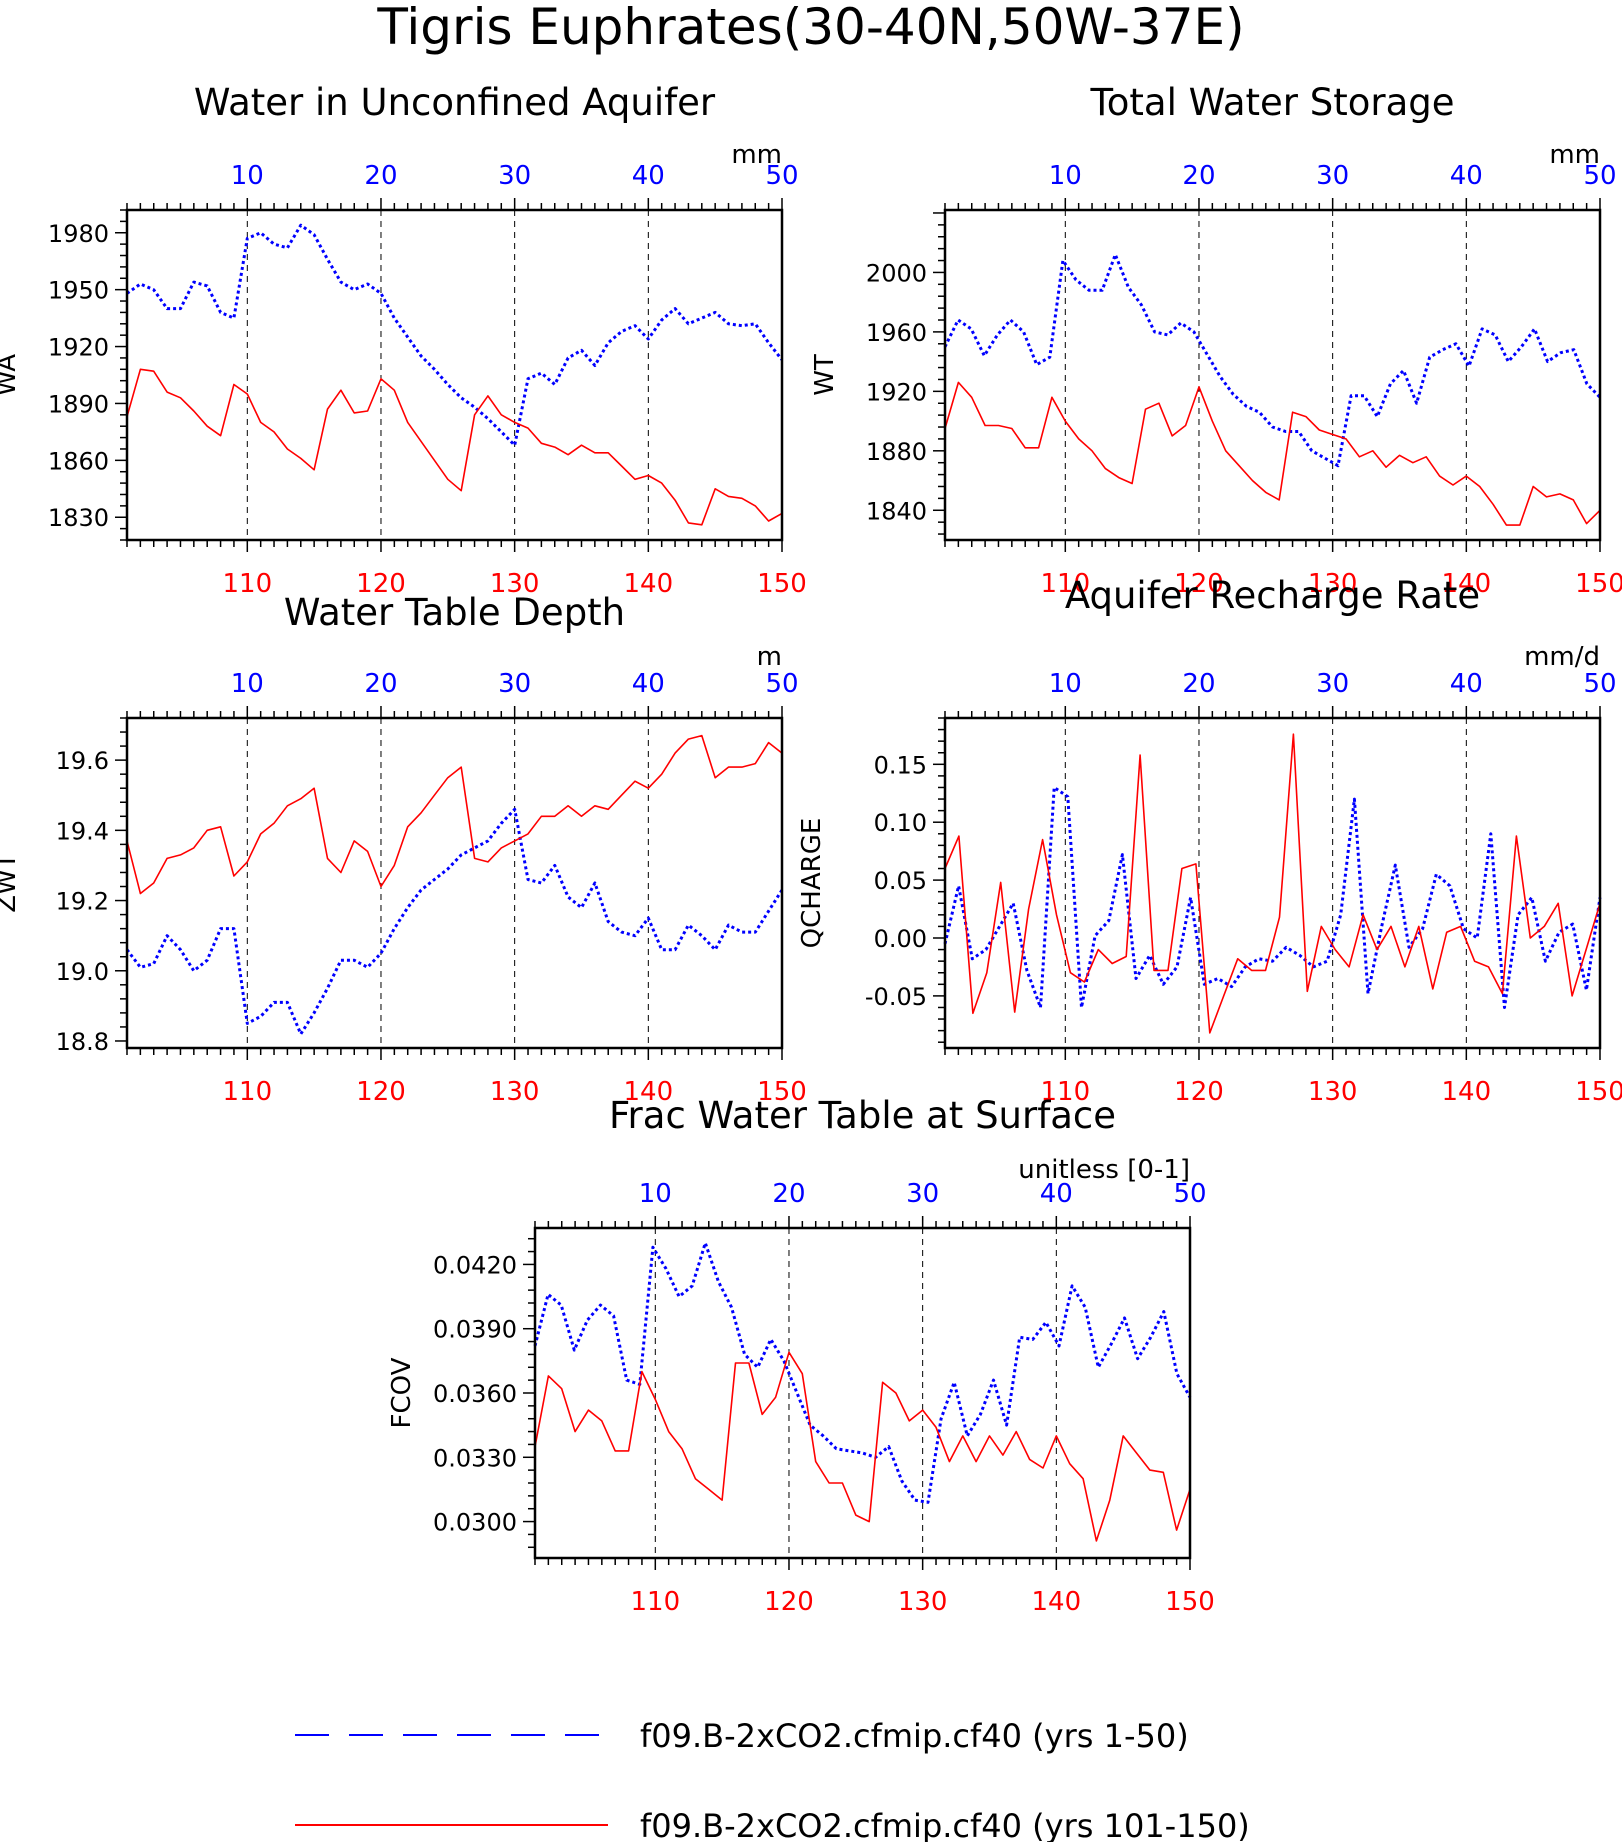 This screenshot has width=1622, height=1842. I want to click on y-tick-label: 18.8, so click(82, 1042).